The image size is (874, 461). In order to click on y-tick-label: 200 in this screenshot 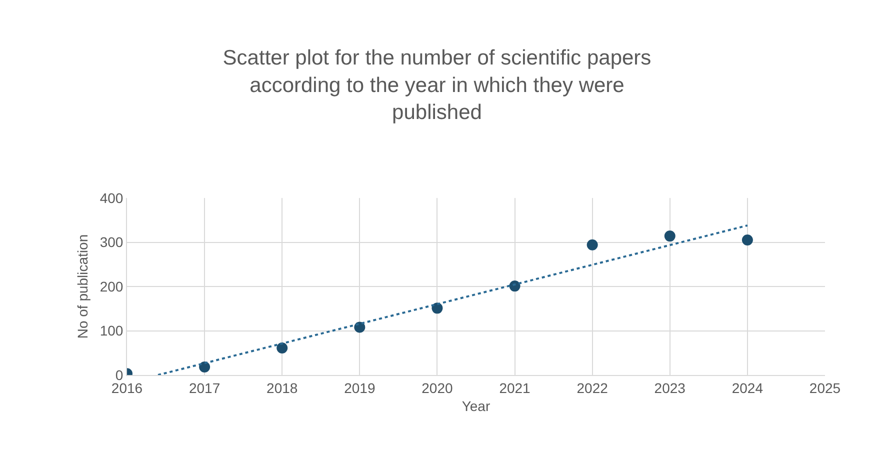, I will do `click(112, 286)`.